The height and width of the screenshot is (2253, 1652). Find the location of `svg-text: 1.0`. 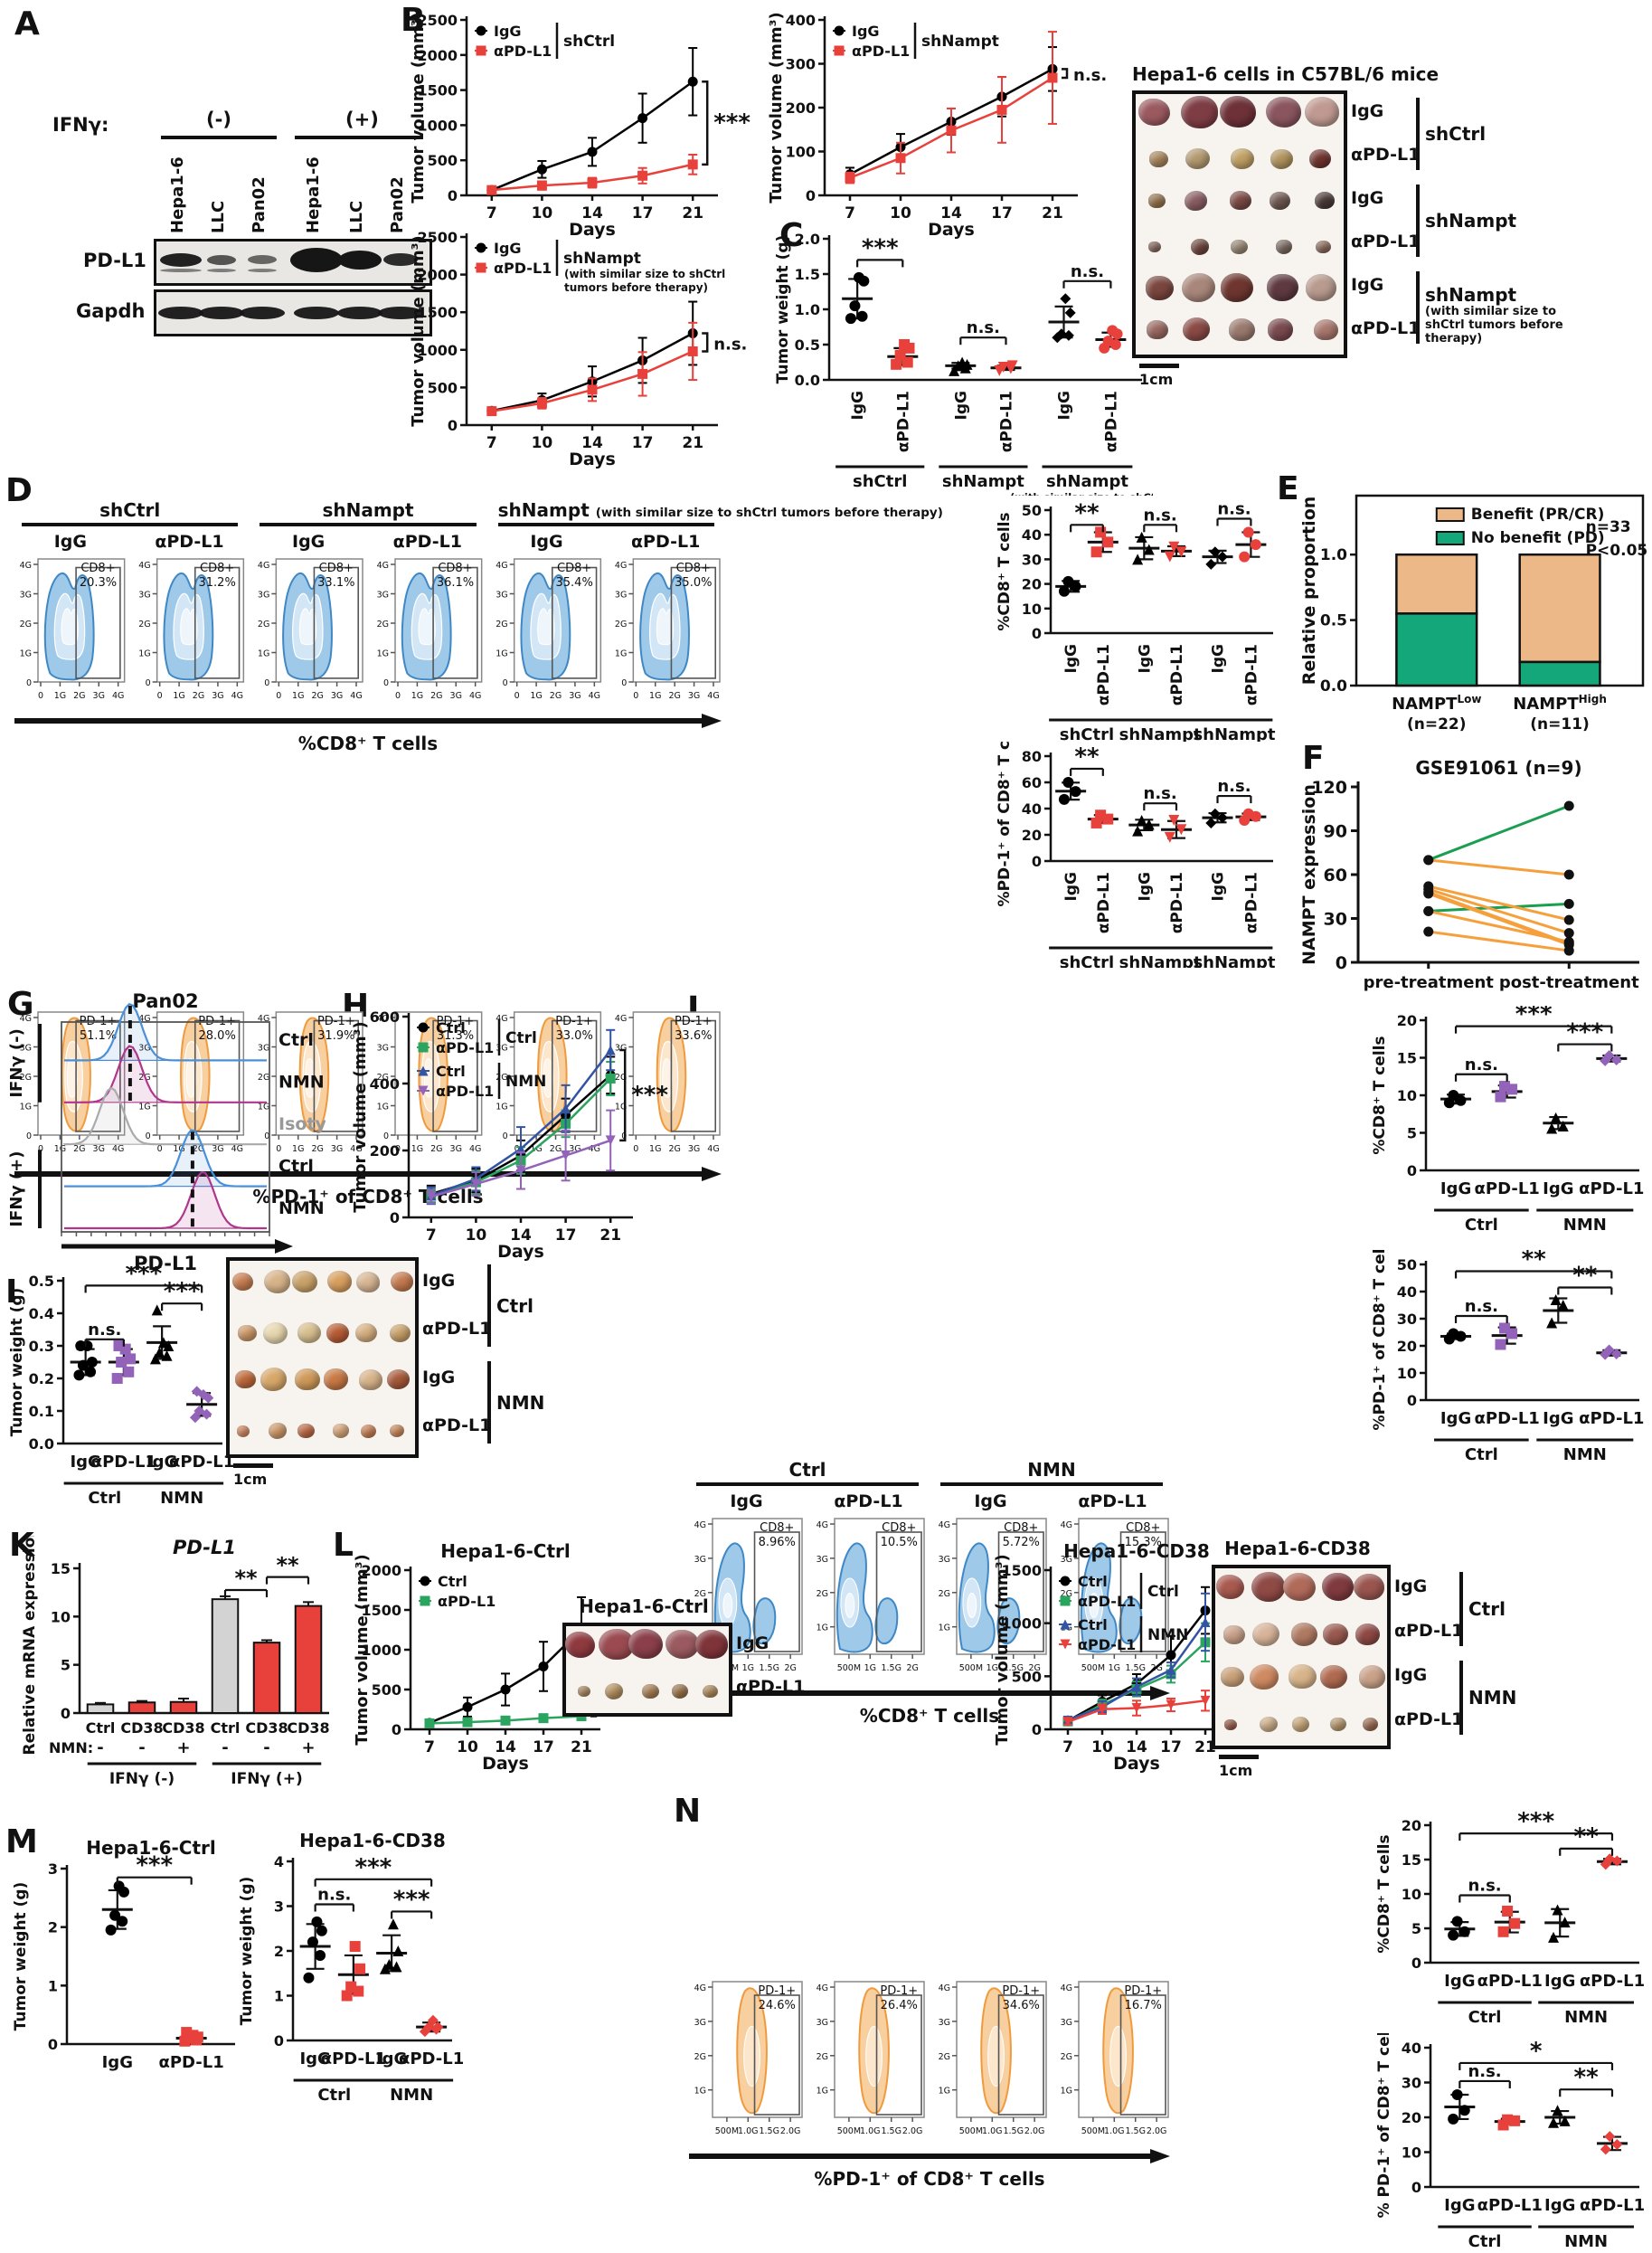

svg-text: 1.0 is located at coordinates (807, 309).